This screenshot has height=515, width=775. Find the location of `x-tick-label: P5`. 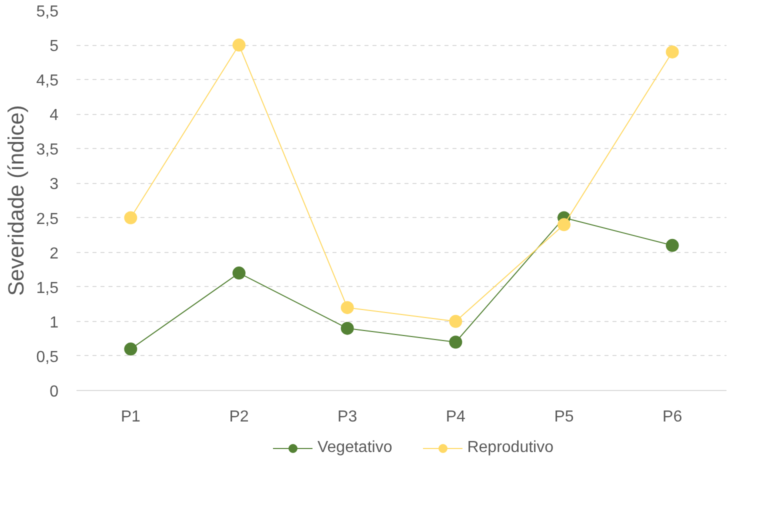

x-tick-label: P5 is located at coordinates (564, 417).